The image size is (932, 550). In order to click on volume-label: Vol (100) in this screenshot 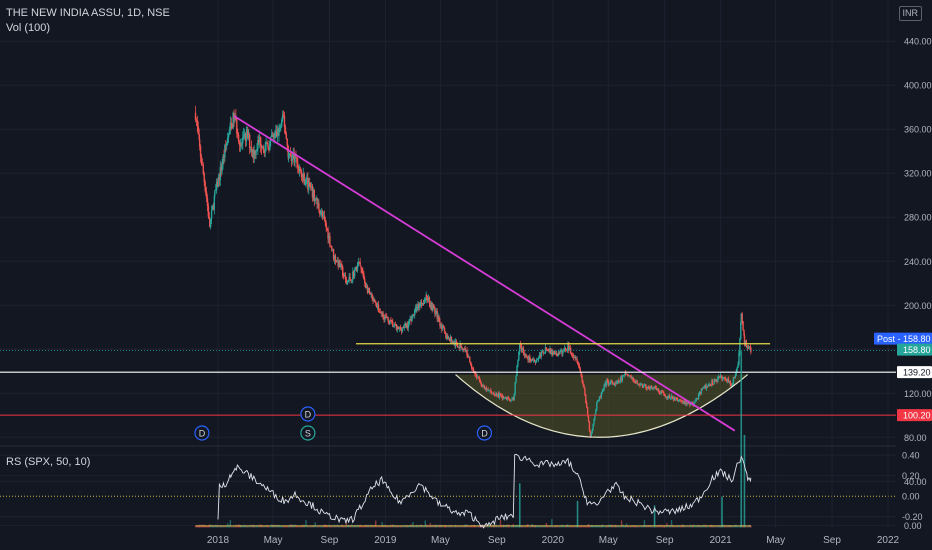, I will do `click(28, 28)`.